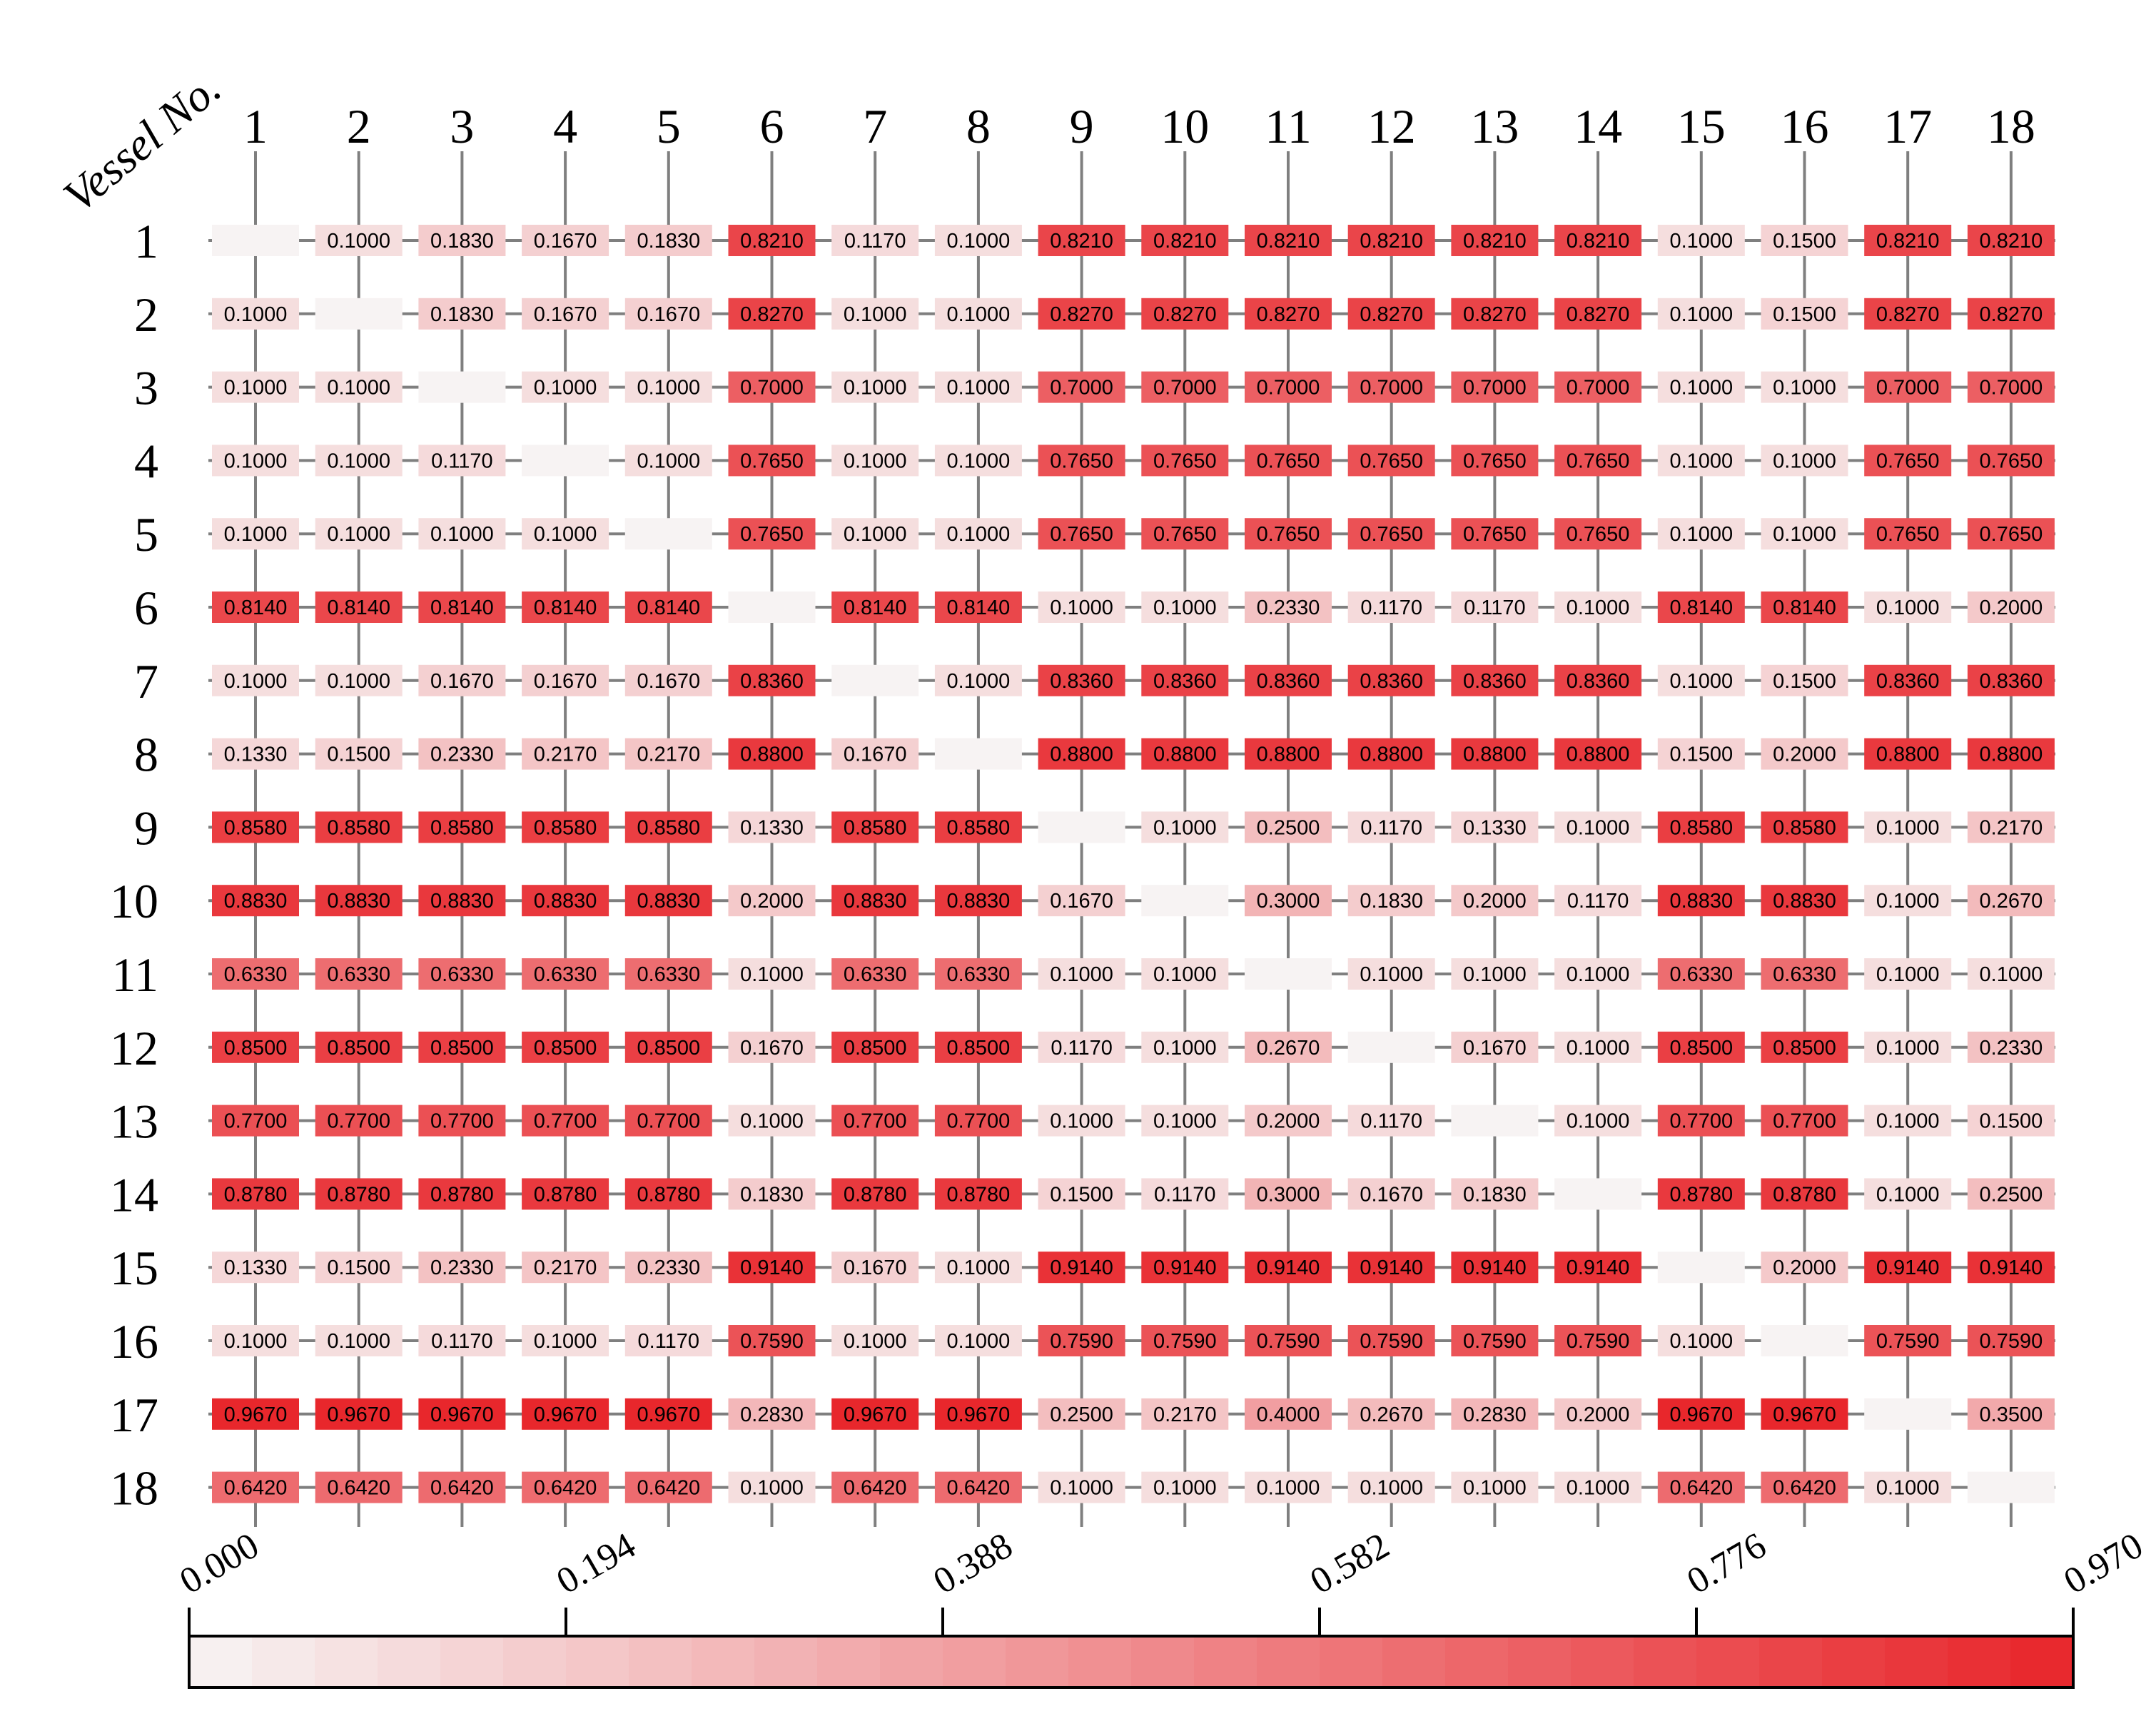 The image size is (2156, 1716). I want to click on cell-value-label: 0.2330, so click(1288, 608).